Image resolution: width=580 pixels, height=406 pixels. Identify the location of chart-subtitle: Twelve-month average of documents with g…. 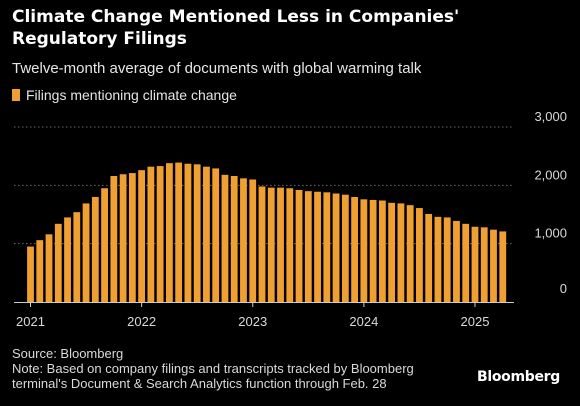
(217, 68).